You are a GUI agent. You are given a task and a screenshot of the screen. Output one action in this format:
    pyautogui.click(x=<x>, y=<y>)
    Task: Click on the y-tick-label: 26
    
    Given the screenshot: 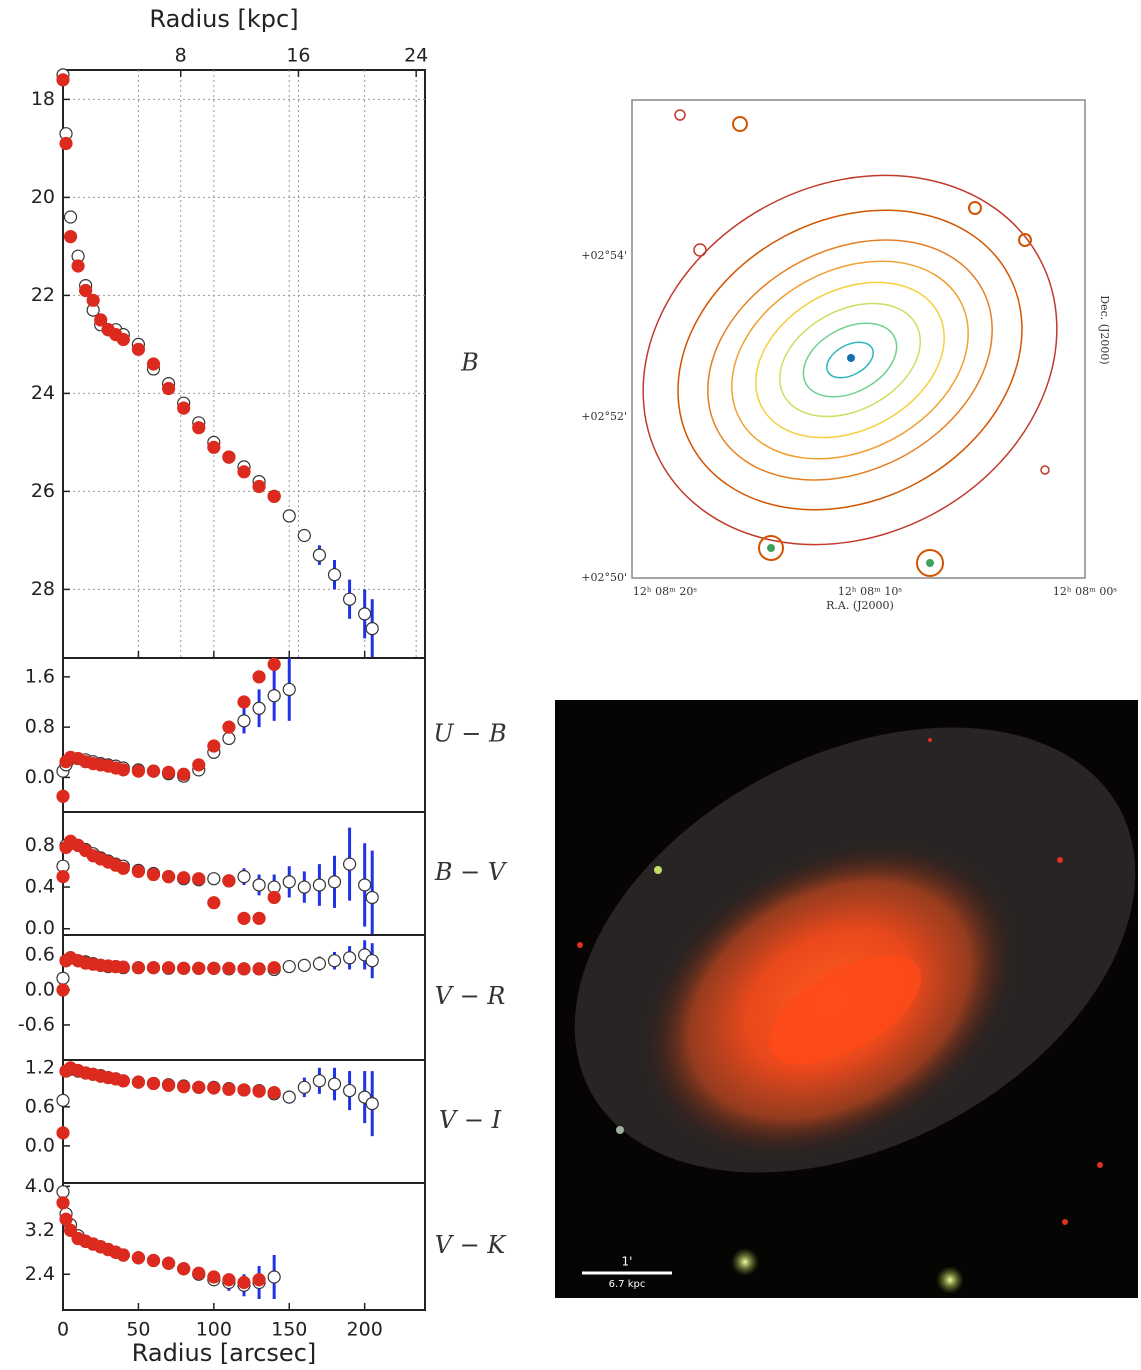 What is the action you would take?
    pyautogui.click(x=43, y=491)
    